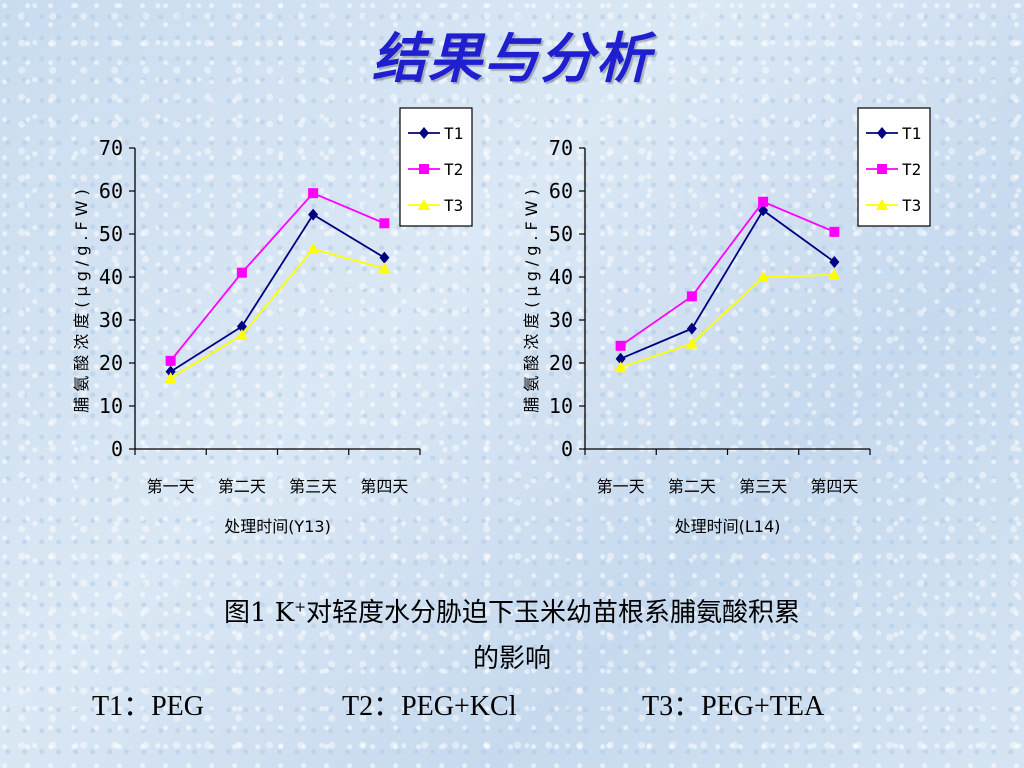 Image resolution: width=1024 pixels, height=768 pixels. What do you see at coordinates (148, 706) in the screenshot?
I see `treatment-t1: T1：PEG` at bounding box center [148, 706].